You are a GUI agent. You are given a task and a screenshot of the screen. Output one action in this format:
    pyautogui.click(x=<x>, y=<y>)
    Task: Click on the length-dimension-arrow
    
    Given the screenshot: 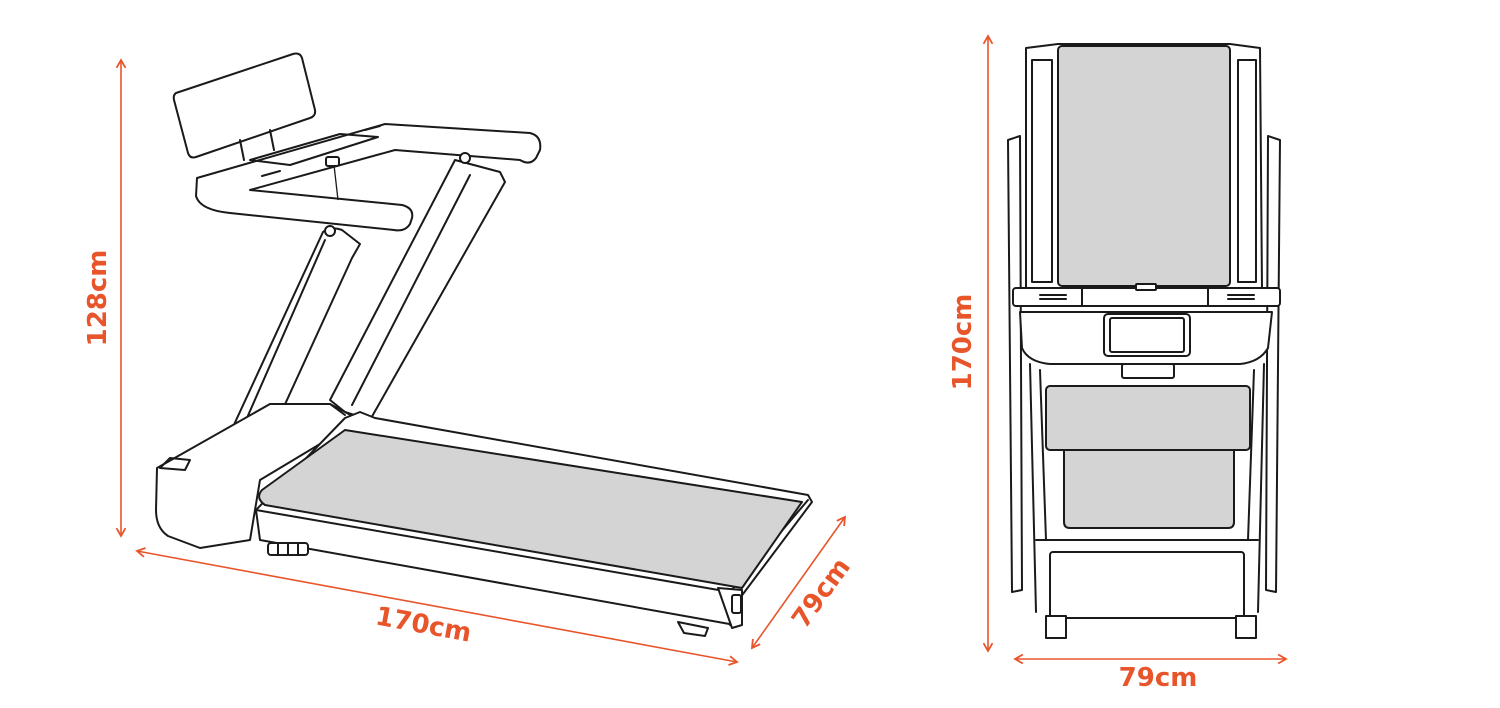 What is the action you would take?
    pyautogui.click(x=437, y=606)
    